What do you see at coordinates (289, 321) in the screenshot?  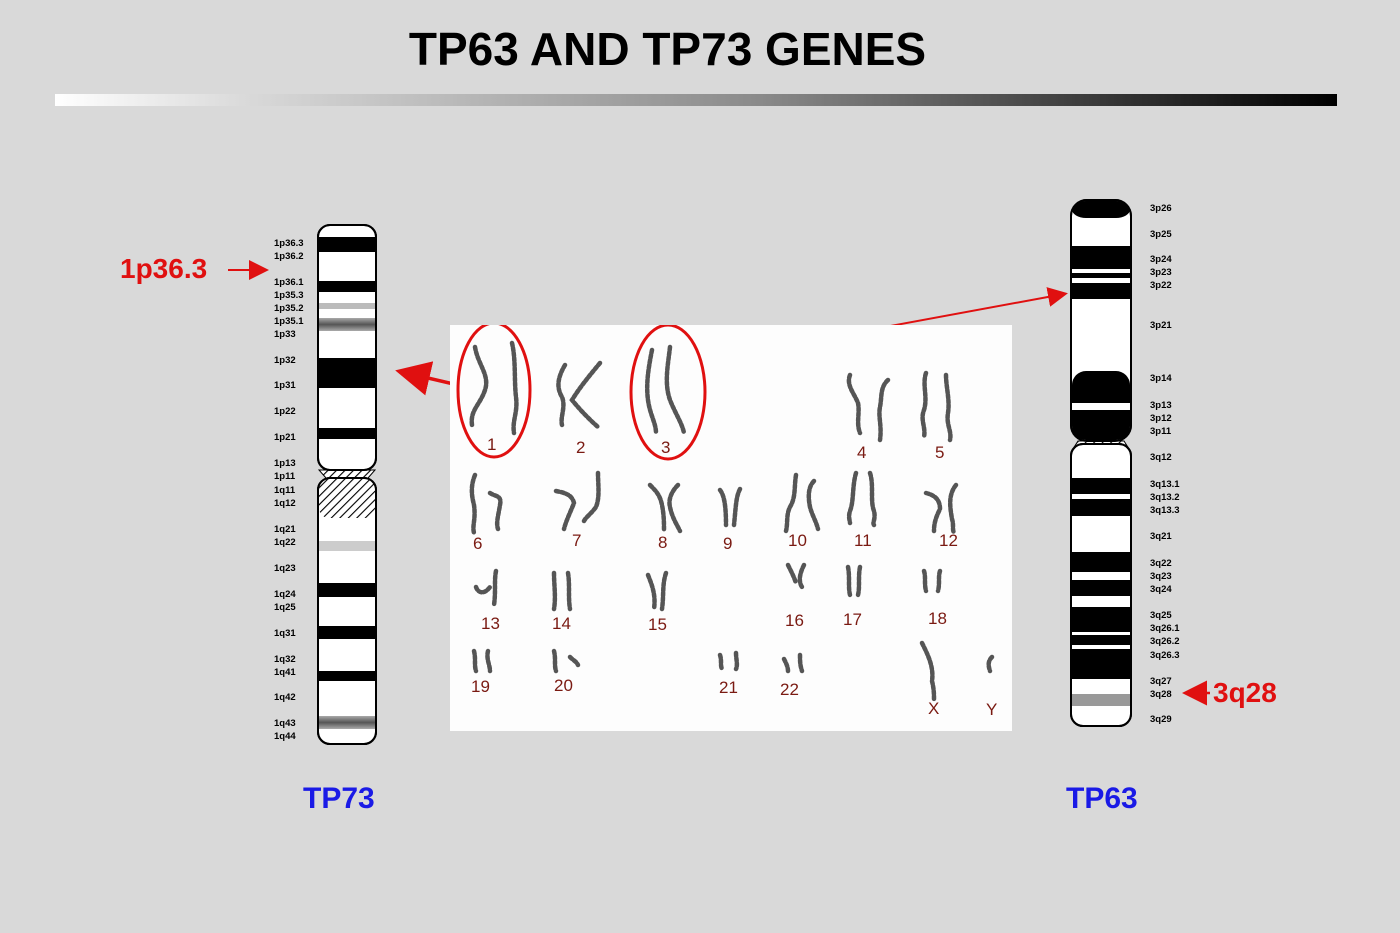 I see `band-label: 1p35.1` at bounding box center [289, 321].